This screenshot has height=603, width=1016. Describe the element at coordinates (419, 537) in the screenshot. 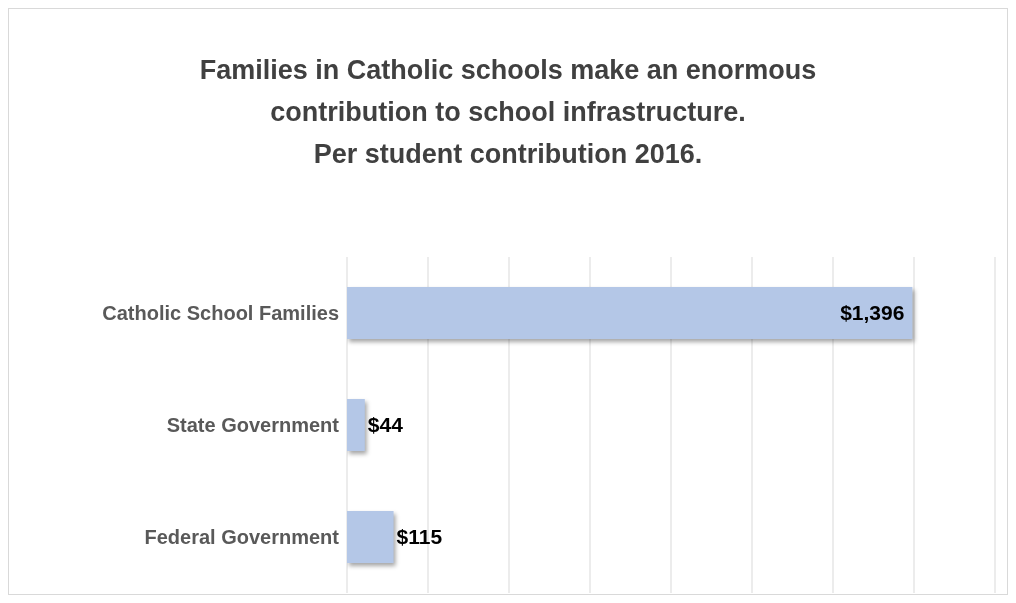

I see `data-label: $115` at that location.